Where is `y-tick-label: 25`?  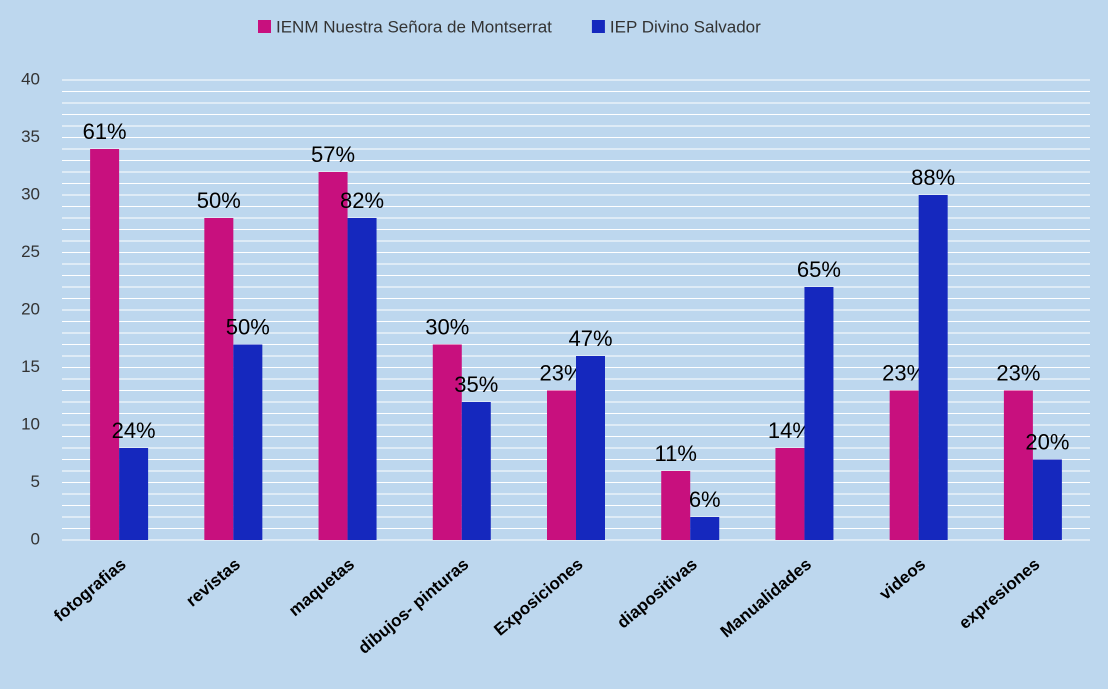
y-tick-label: 25 is located at coordinates (30, 251).